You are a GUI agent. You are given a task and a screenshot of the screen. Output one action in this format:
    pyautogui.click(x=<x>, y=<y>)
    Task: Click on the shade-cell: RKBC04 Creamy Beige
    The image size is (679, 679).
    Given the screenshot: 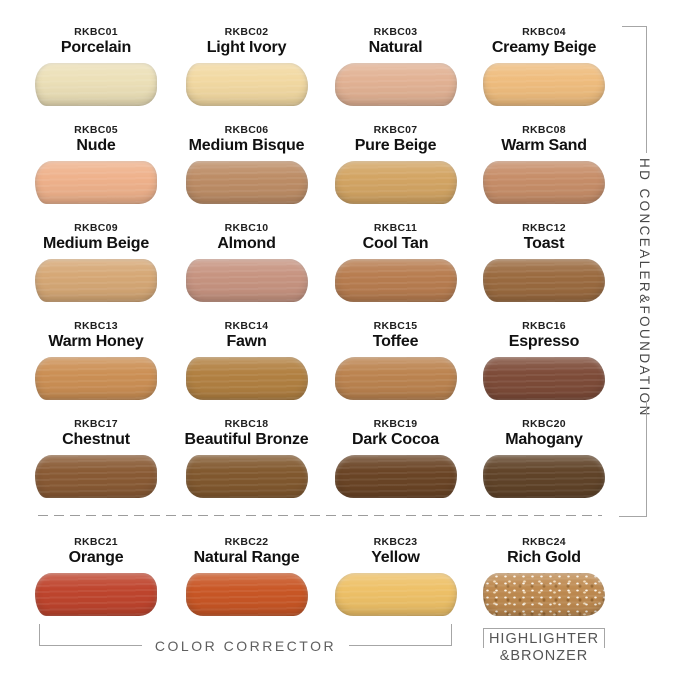 What is the action you would take?
    pyautogui.click(x=544, y=66)
    